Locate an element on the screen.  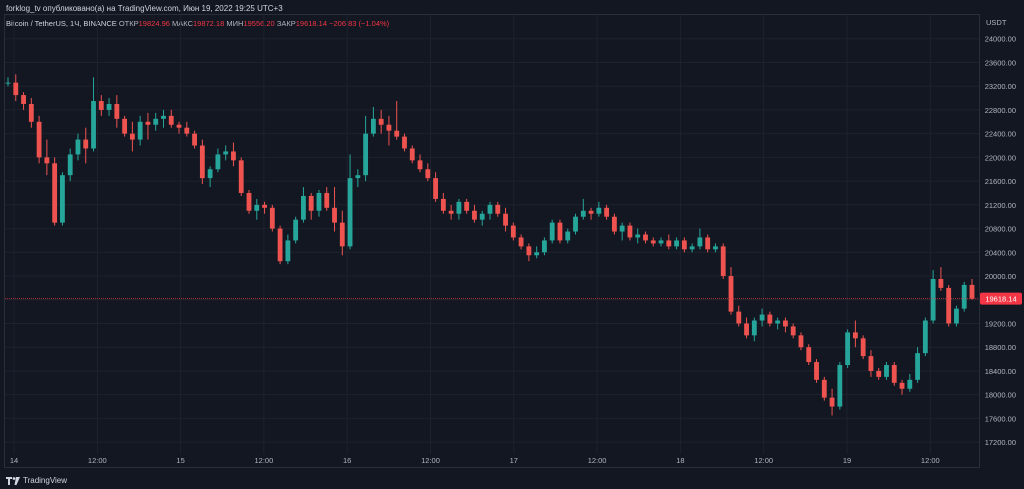
brand-label: TradingView is located at coordinates (45, 480).